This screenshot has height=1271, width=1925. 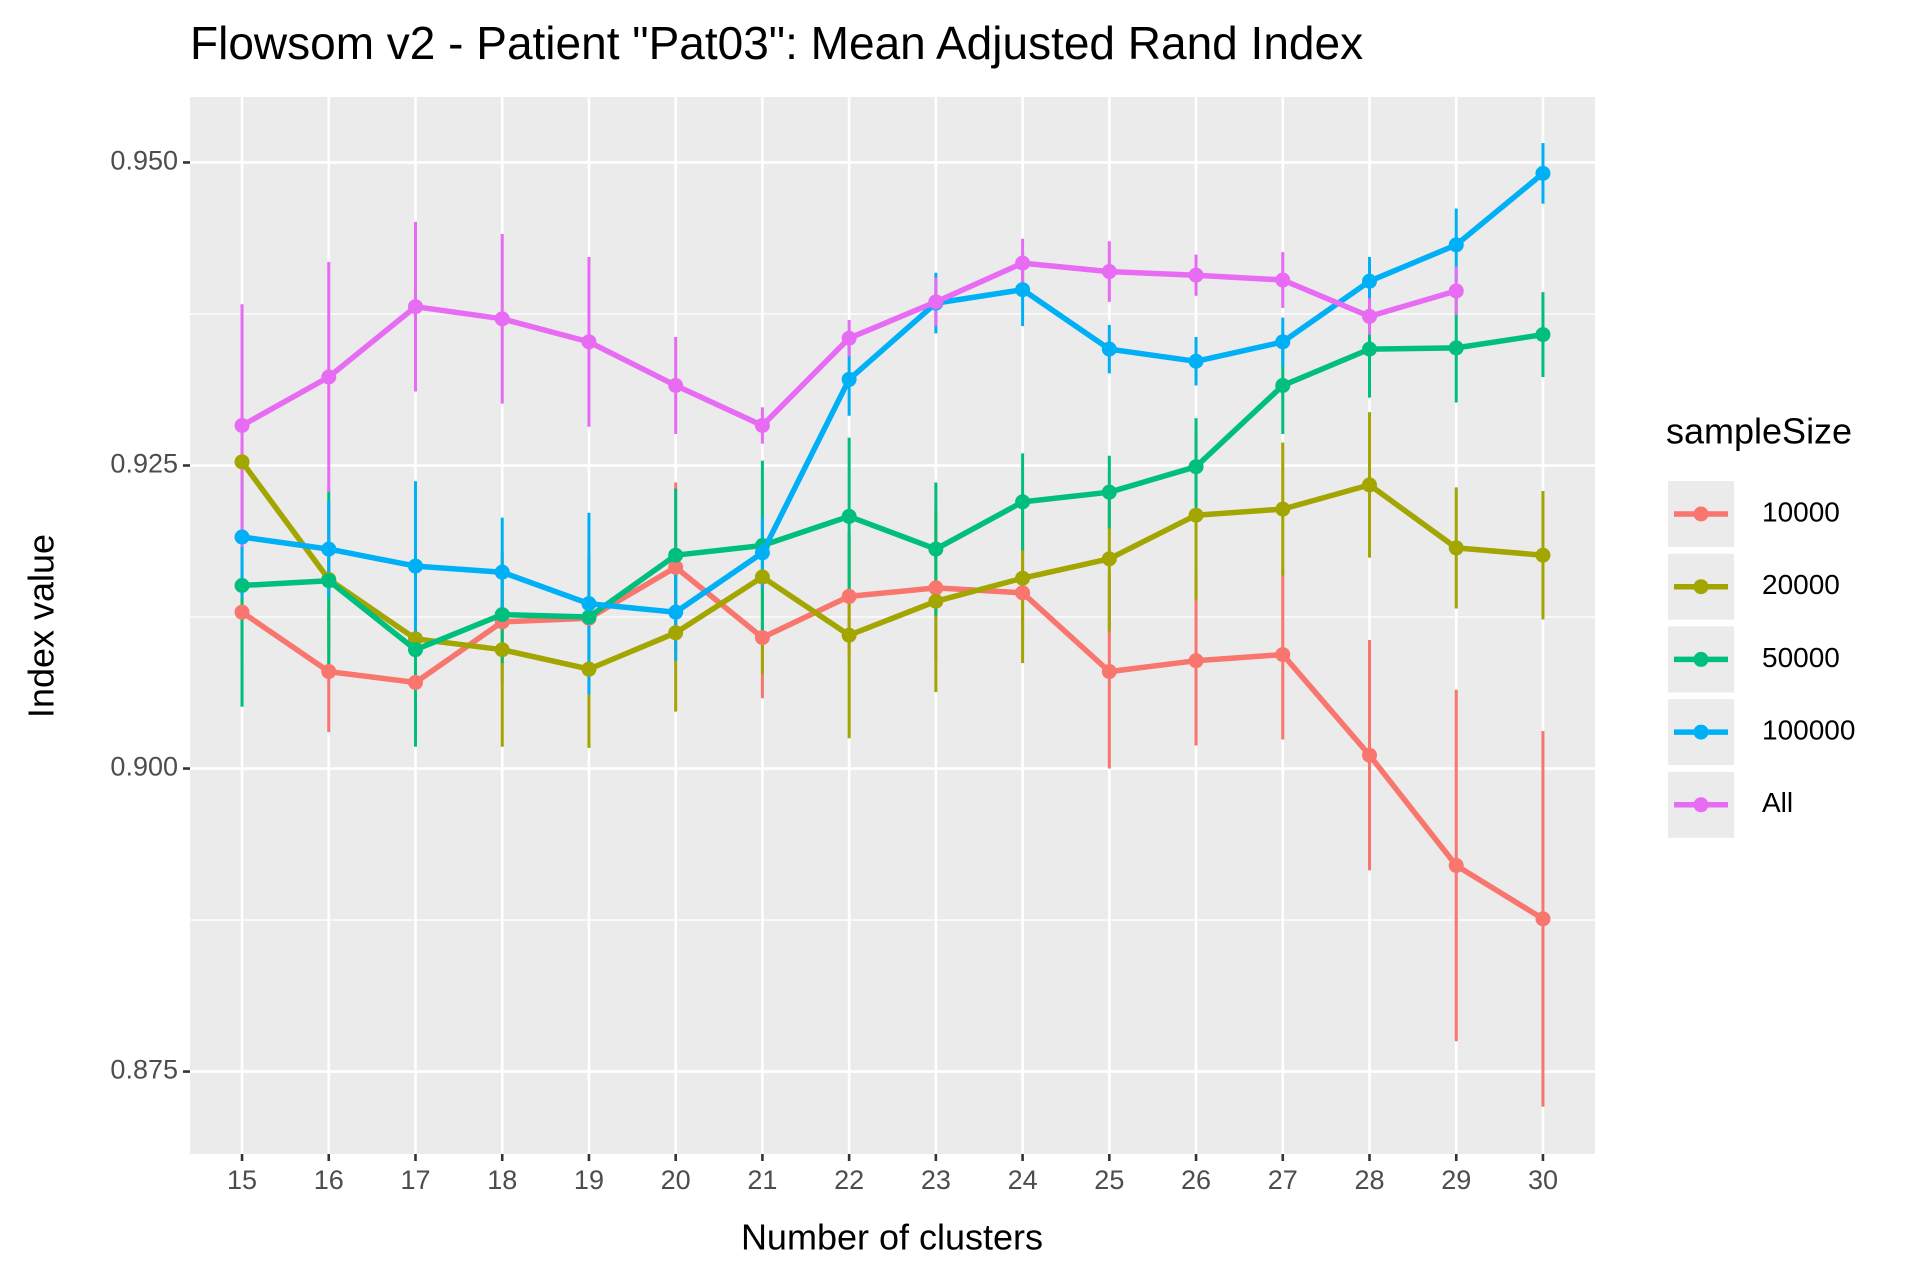 I want to click on x-tick-label: 22, so click(x=849, y=1180).